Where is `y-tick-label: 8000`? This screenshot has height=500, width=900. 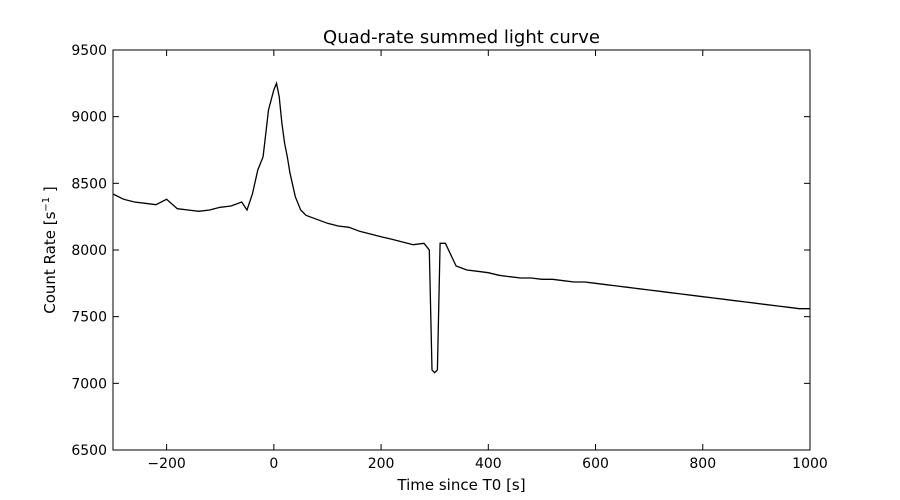 y-tick-label: 8000 is located at coordinates (89, 251).